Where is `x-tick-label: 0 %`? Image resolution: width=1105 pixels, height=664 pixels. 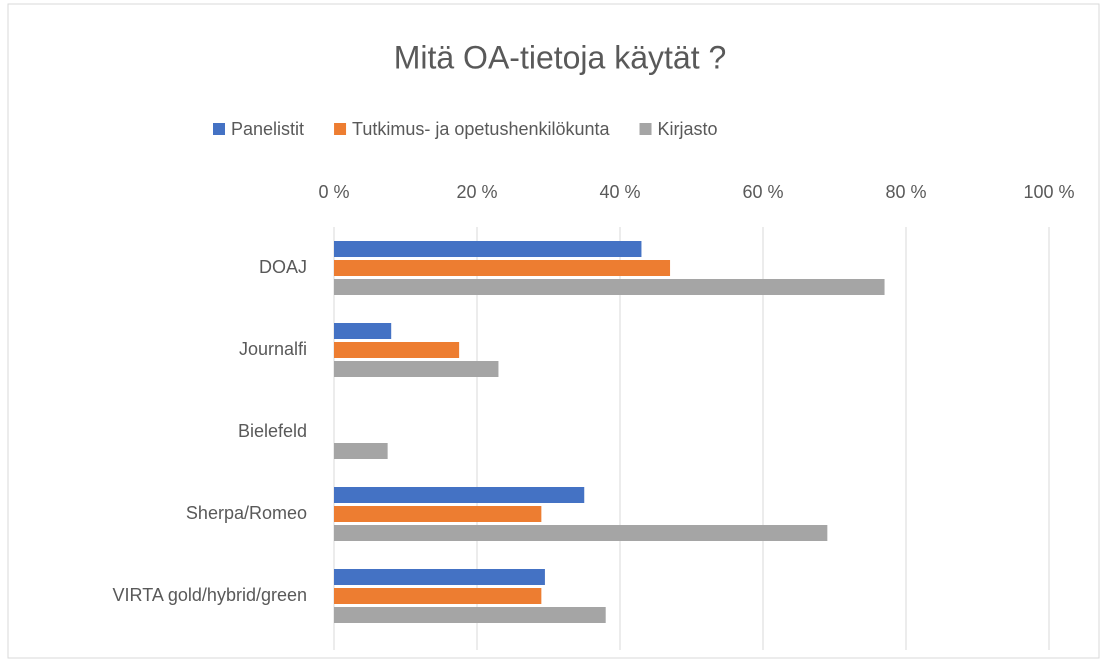 x-tick-label: 0 % is located at coordinates (333, 192).